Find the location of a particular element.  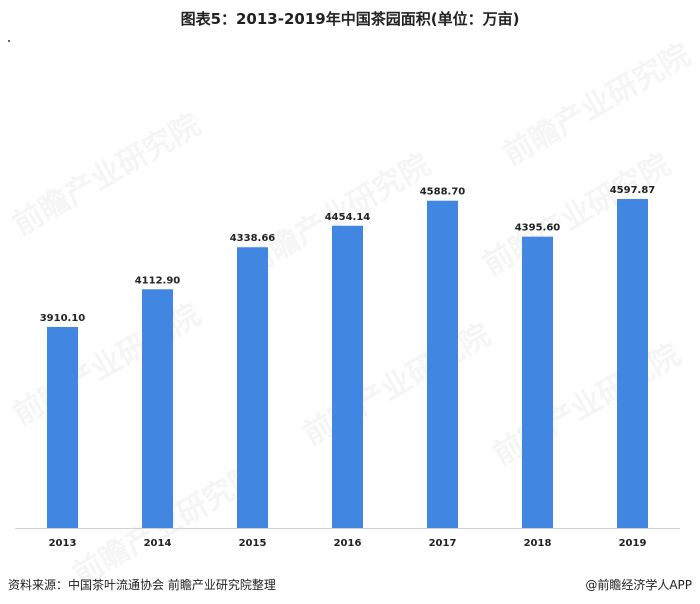

x-tick-label-2019: 2019 is located at coordinates (633, 543).